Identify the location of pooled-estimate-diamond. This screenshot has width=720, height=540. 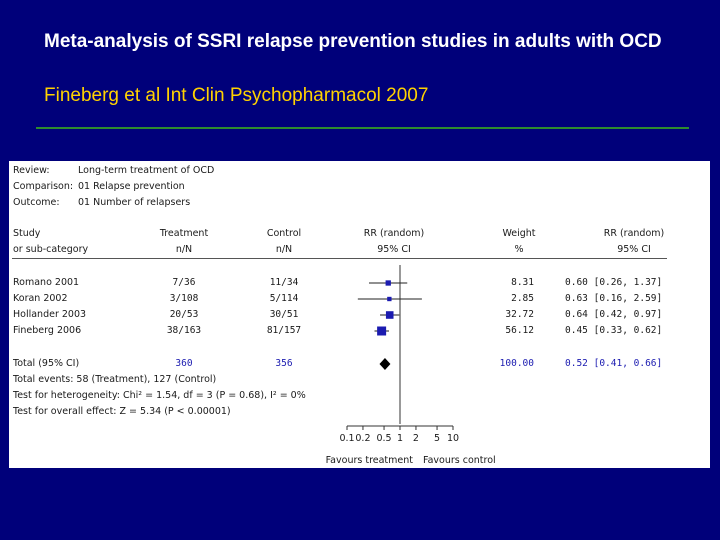
(385, 364).